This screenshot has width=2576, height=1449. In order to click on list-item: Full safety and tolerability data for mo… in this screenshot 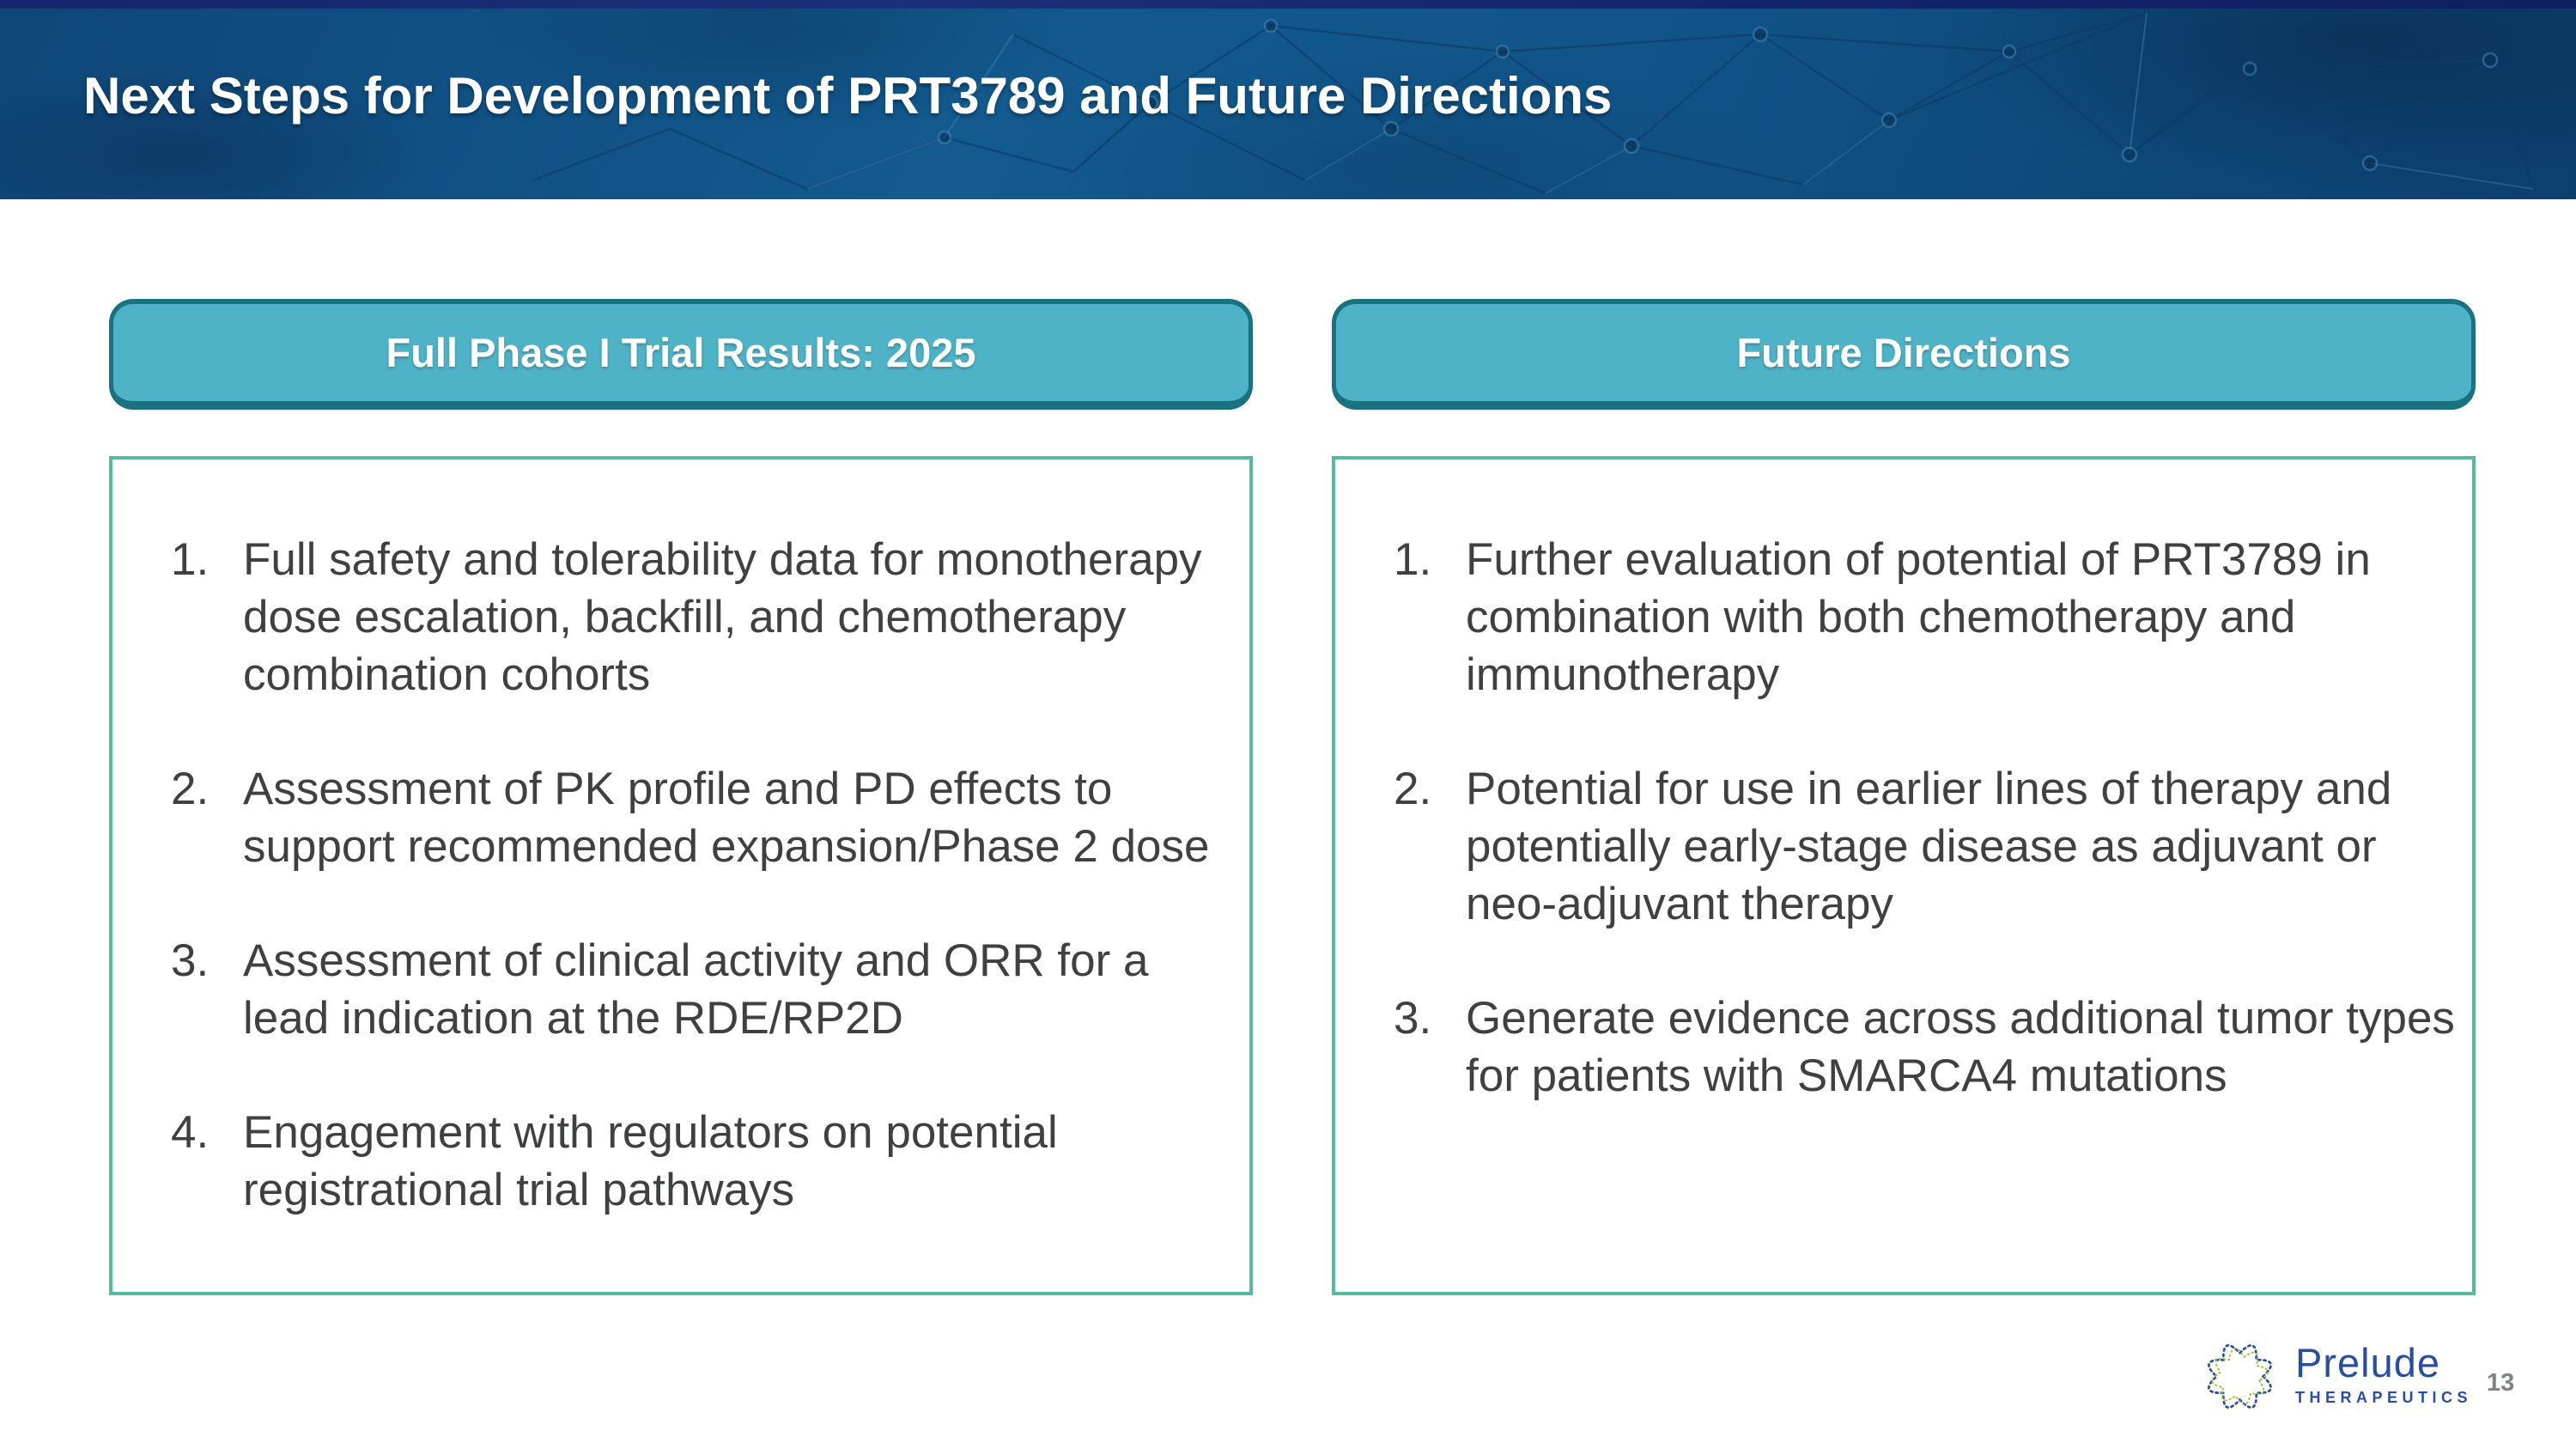, I will do `click(686, 615)`.